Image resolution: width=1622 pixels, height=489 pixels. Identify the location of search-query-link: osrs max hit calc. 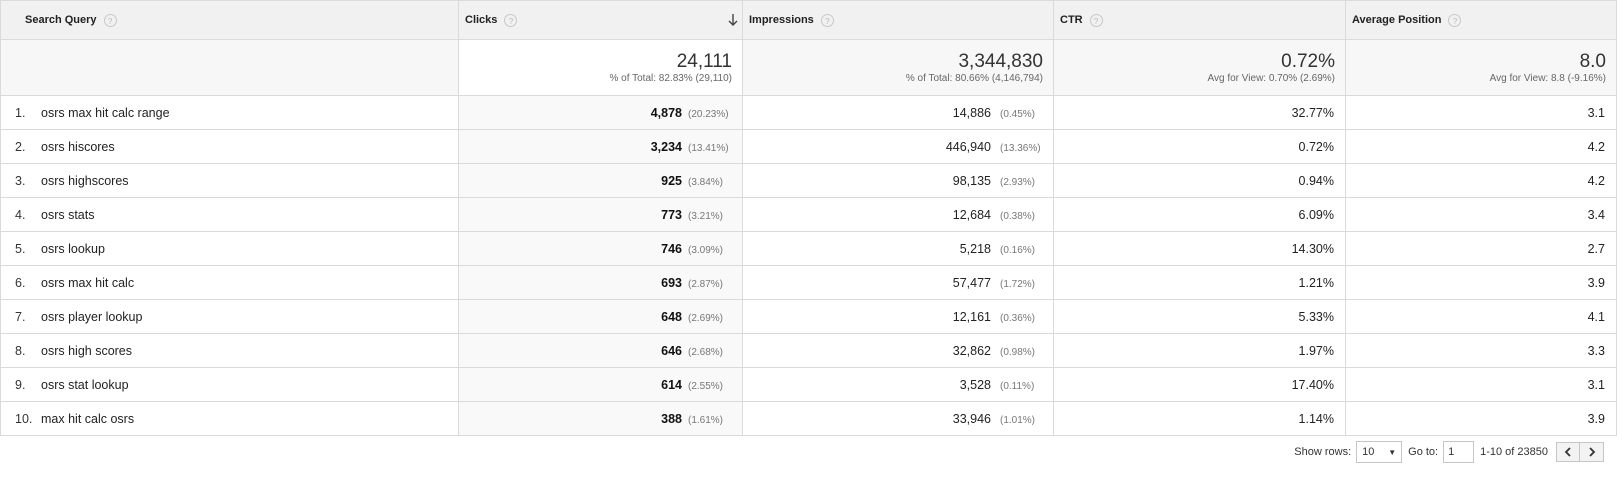
(88, 282).